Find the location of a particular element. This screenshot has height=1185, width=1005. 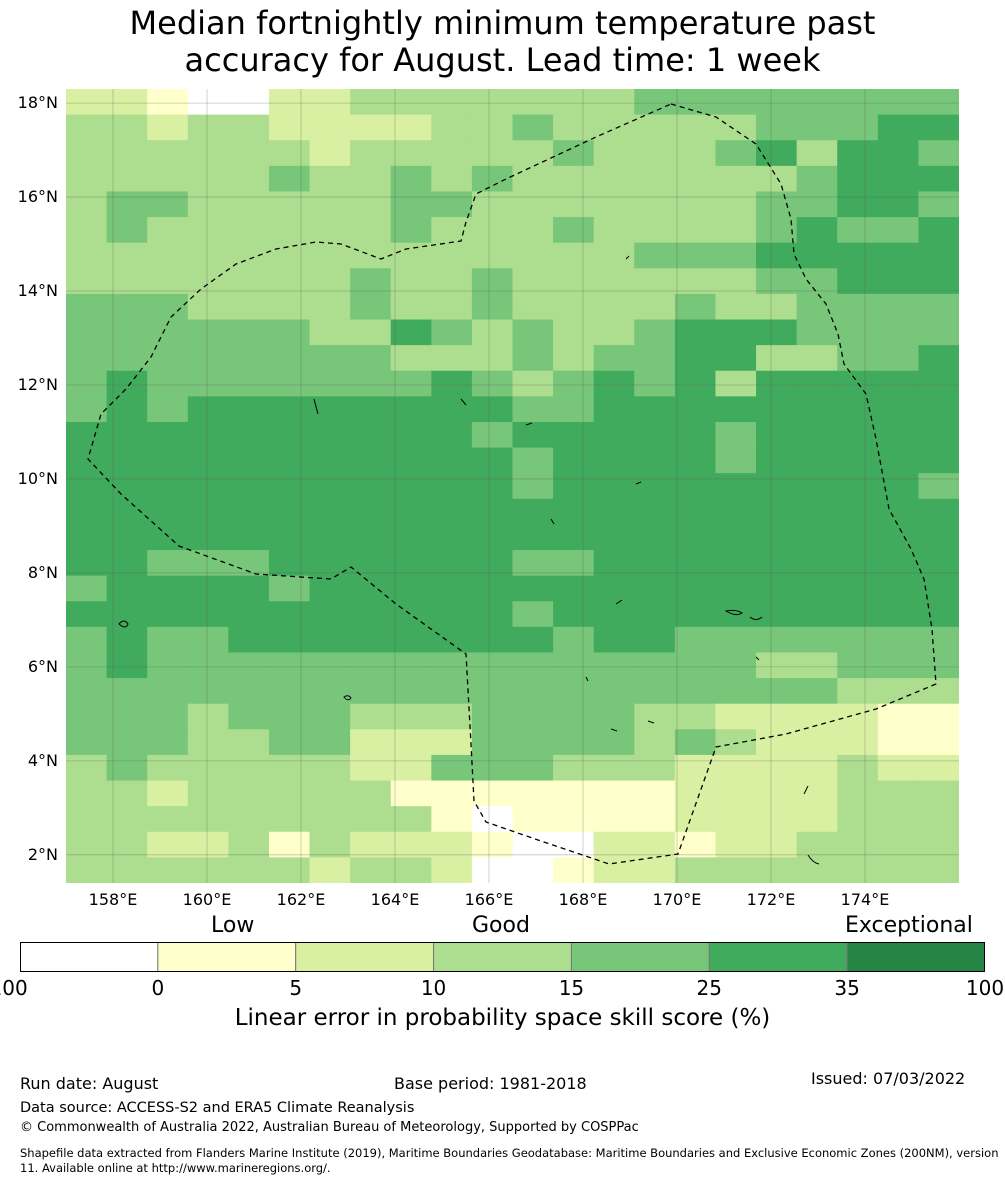

colorbar-tick-label: 25 is located at coordinates (709, 988).